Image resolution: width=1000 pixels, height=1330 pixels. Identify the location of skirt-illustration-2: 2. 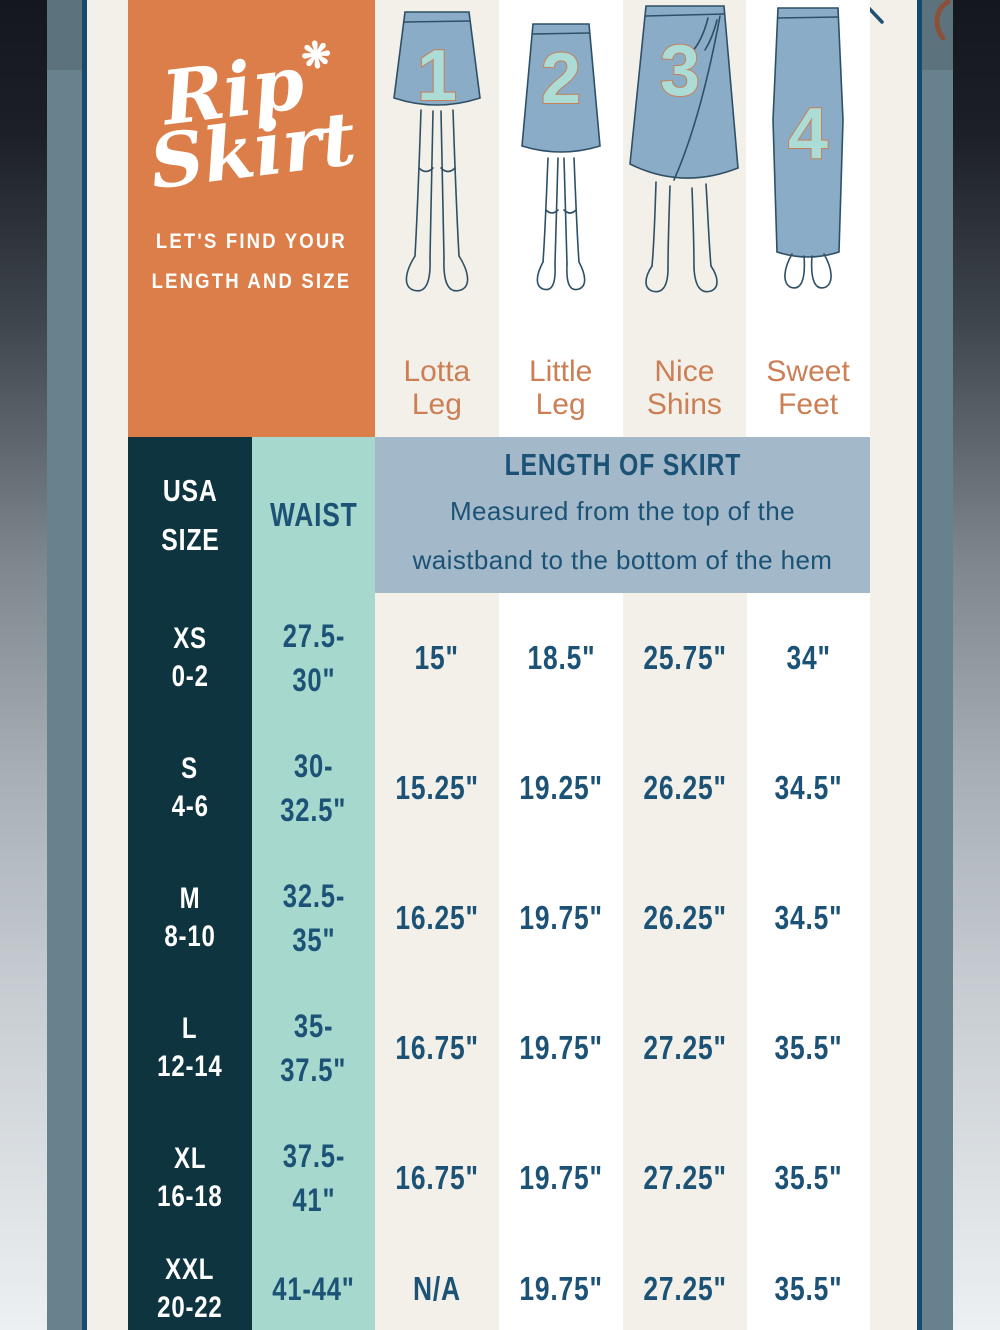
(560, 157).